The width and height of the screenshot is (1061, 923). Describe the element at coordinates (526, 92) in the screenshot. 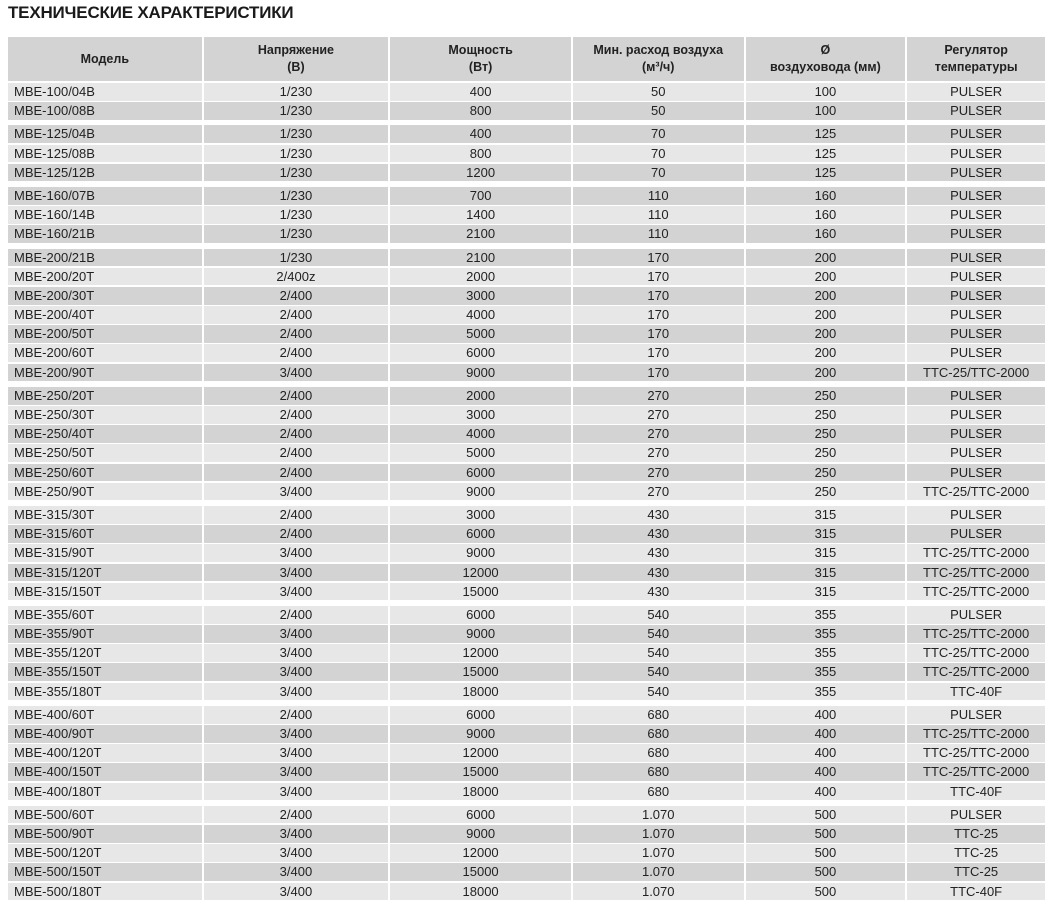

I see `table-row: MBE-100/04B 1/230 400 50 100 PULSER` at that location.